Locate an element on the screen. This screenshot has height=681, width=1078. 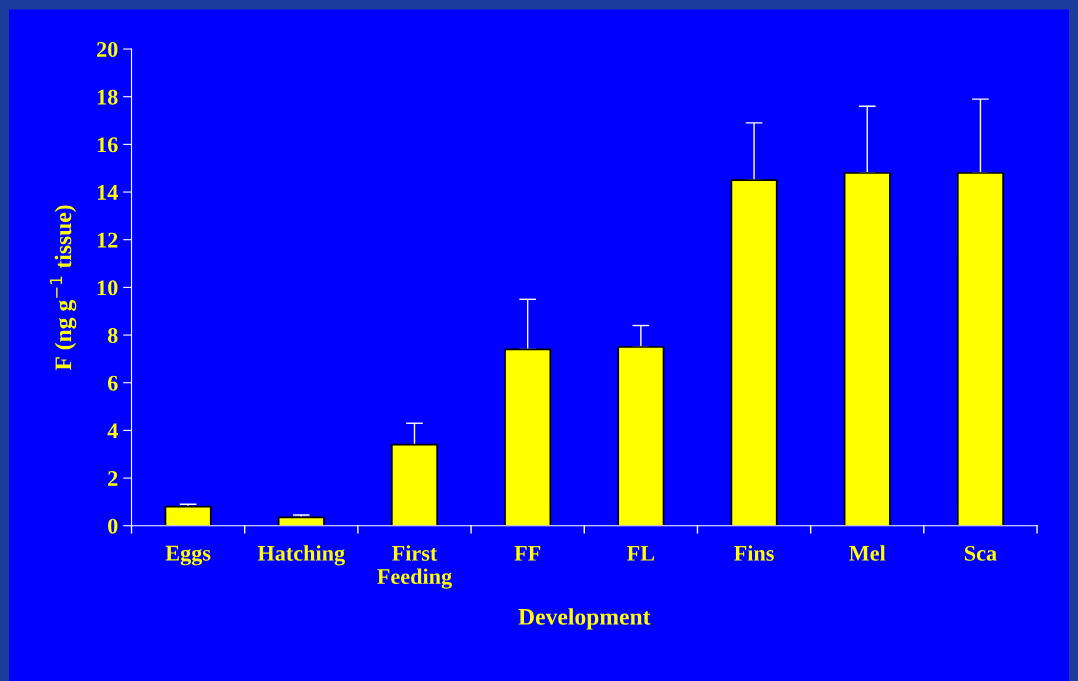
y-tick-label: 16 is located at coordinates (107, 145).